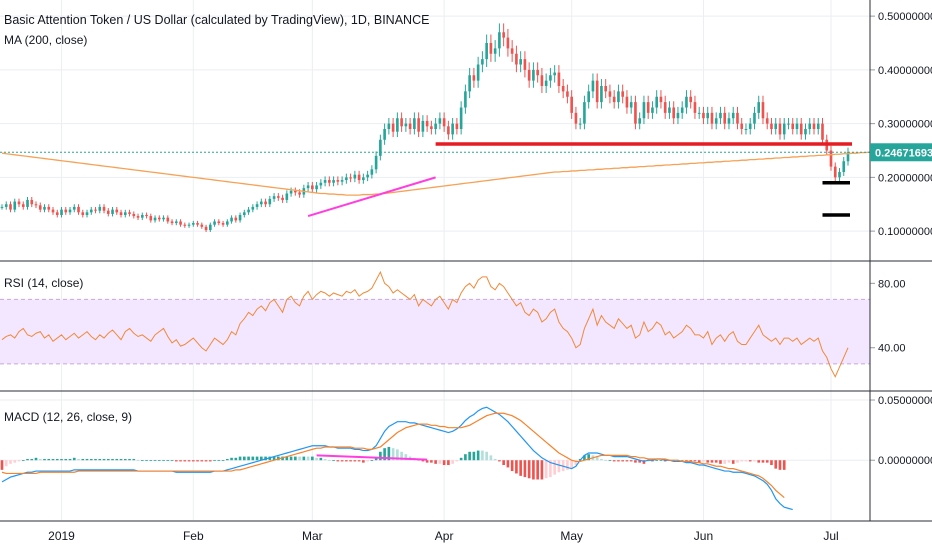  What do you see at coordinates (905, 461) in the screenshot?
I see `macd-y-tick-label: 0.00000000` at bounding box center [905, 461].